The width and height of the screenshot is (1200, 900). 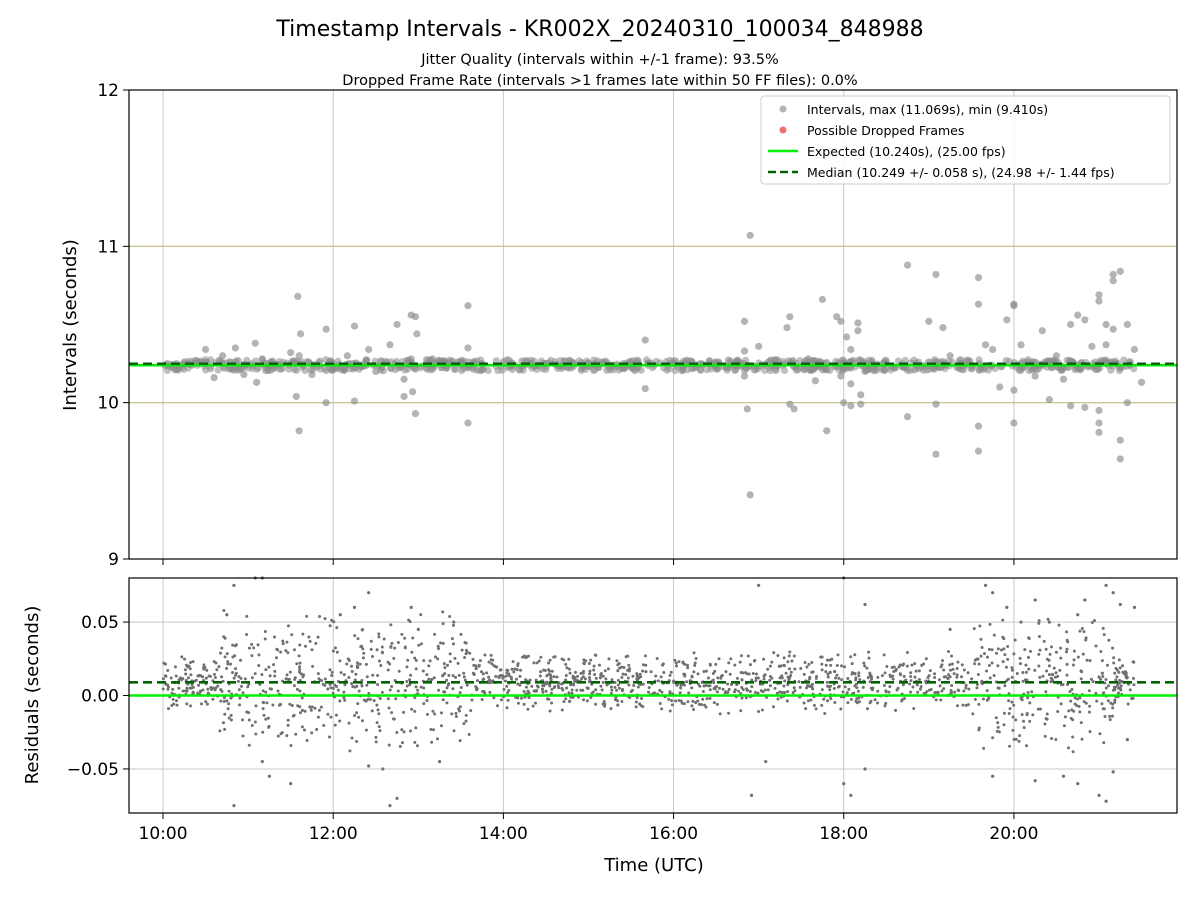 What do you see at coordinates (70, 325) in the screenshot?
I see `intervals-y-axis-label: Intervals (seconds)` at bounding box center [70, 325].